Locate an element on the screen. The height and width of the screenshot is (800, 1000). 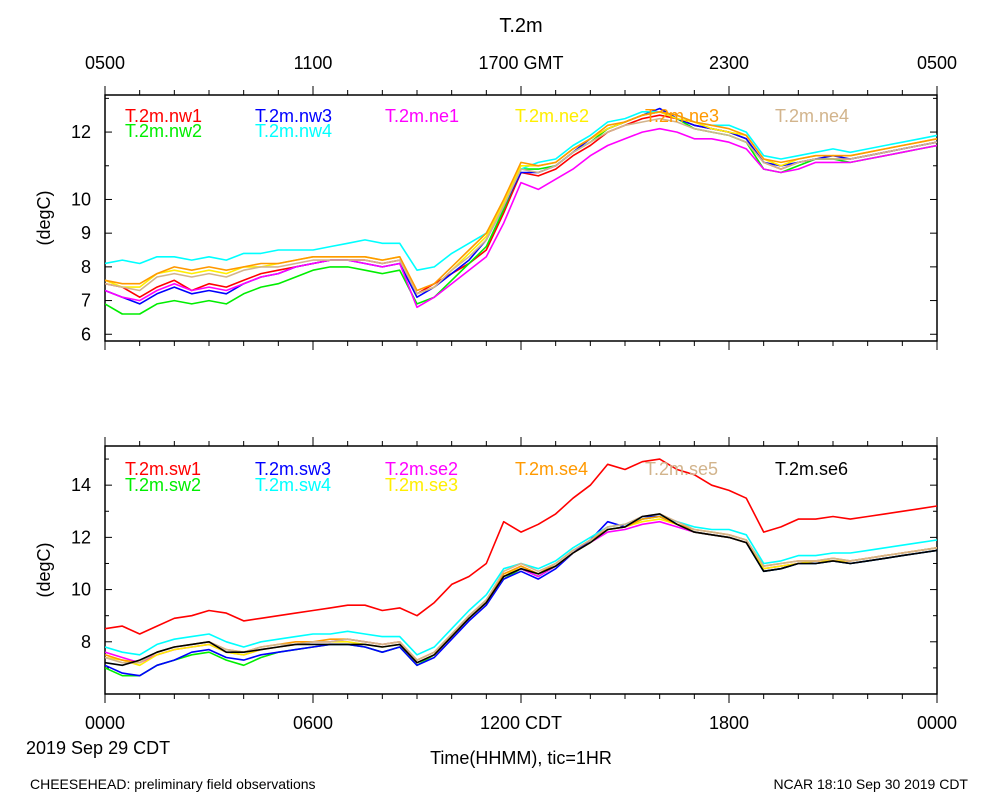
legend-entry-T-2m-se4: T.2m.se4 is located at coordinates (551, 469).